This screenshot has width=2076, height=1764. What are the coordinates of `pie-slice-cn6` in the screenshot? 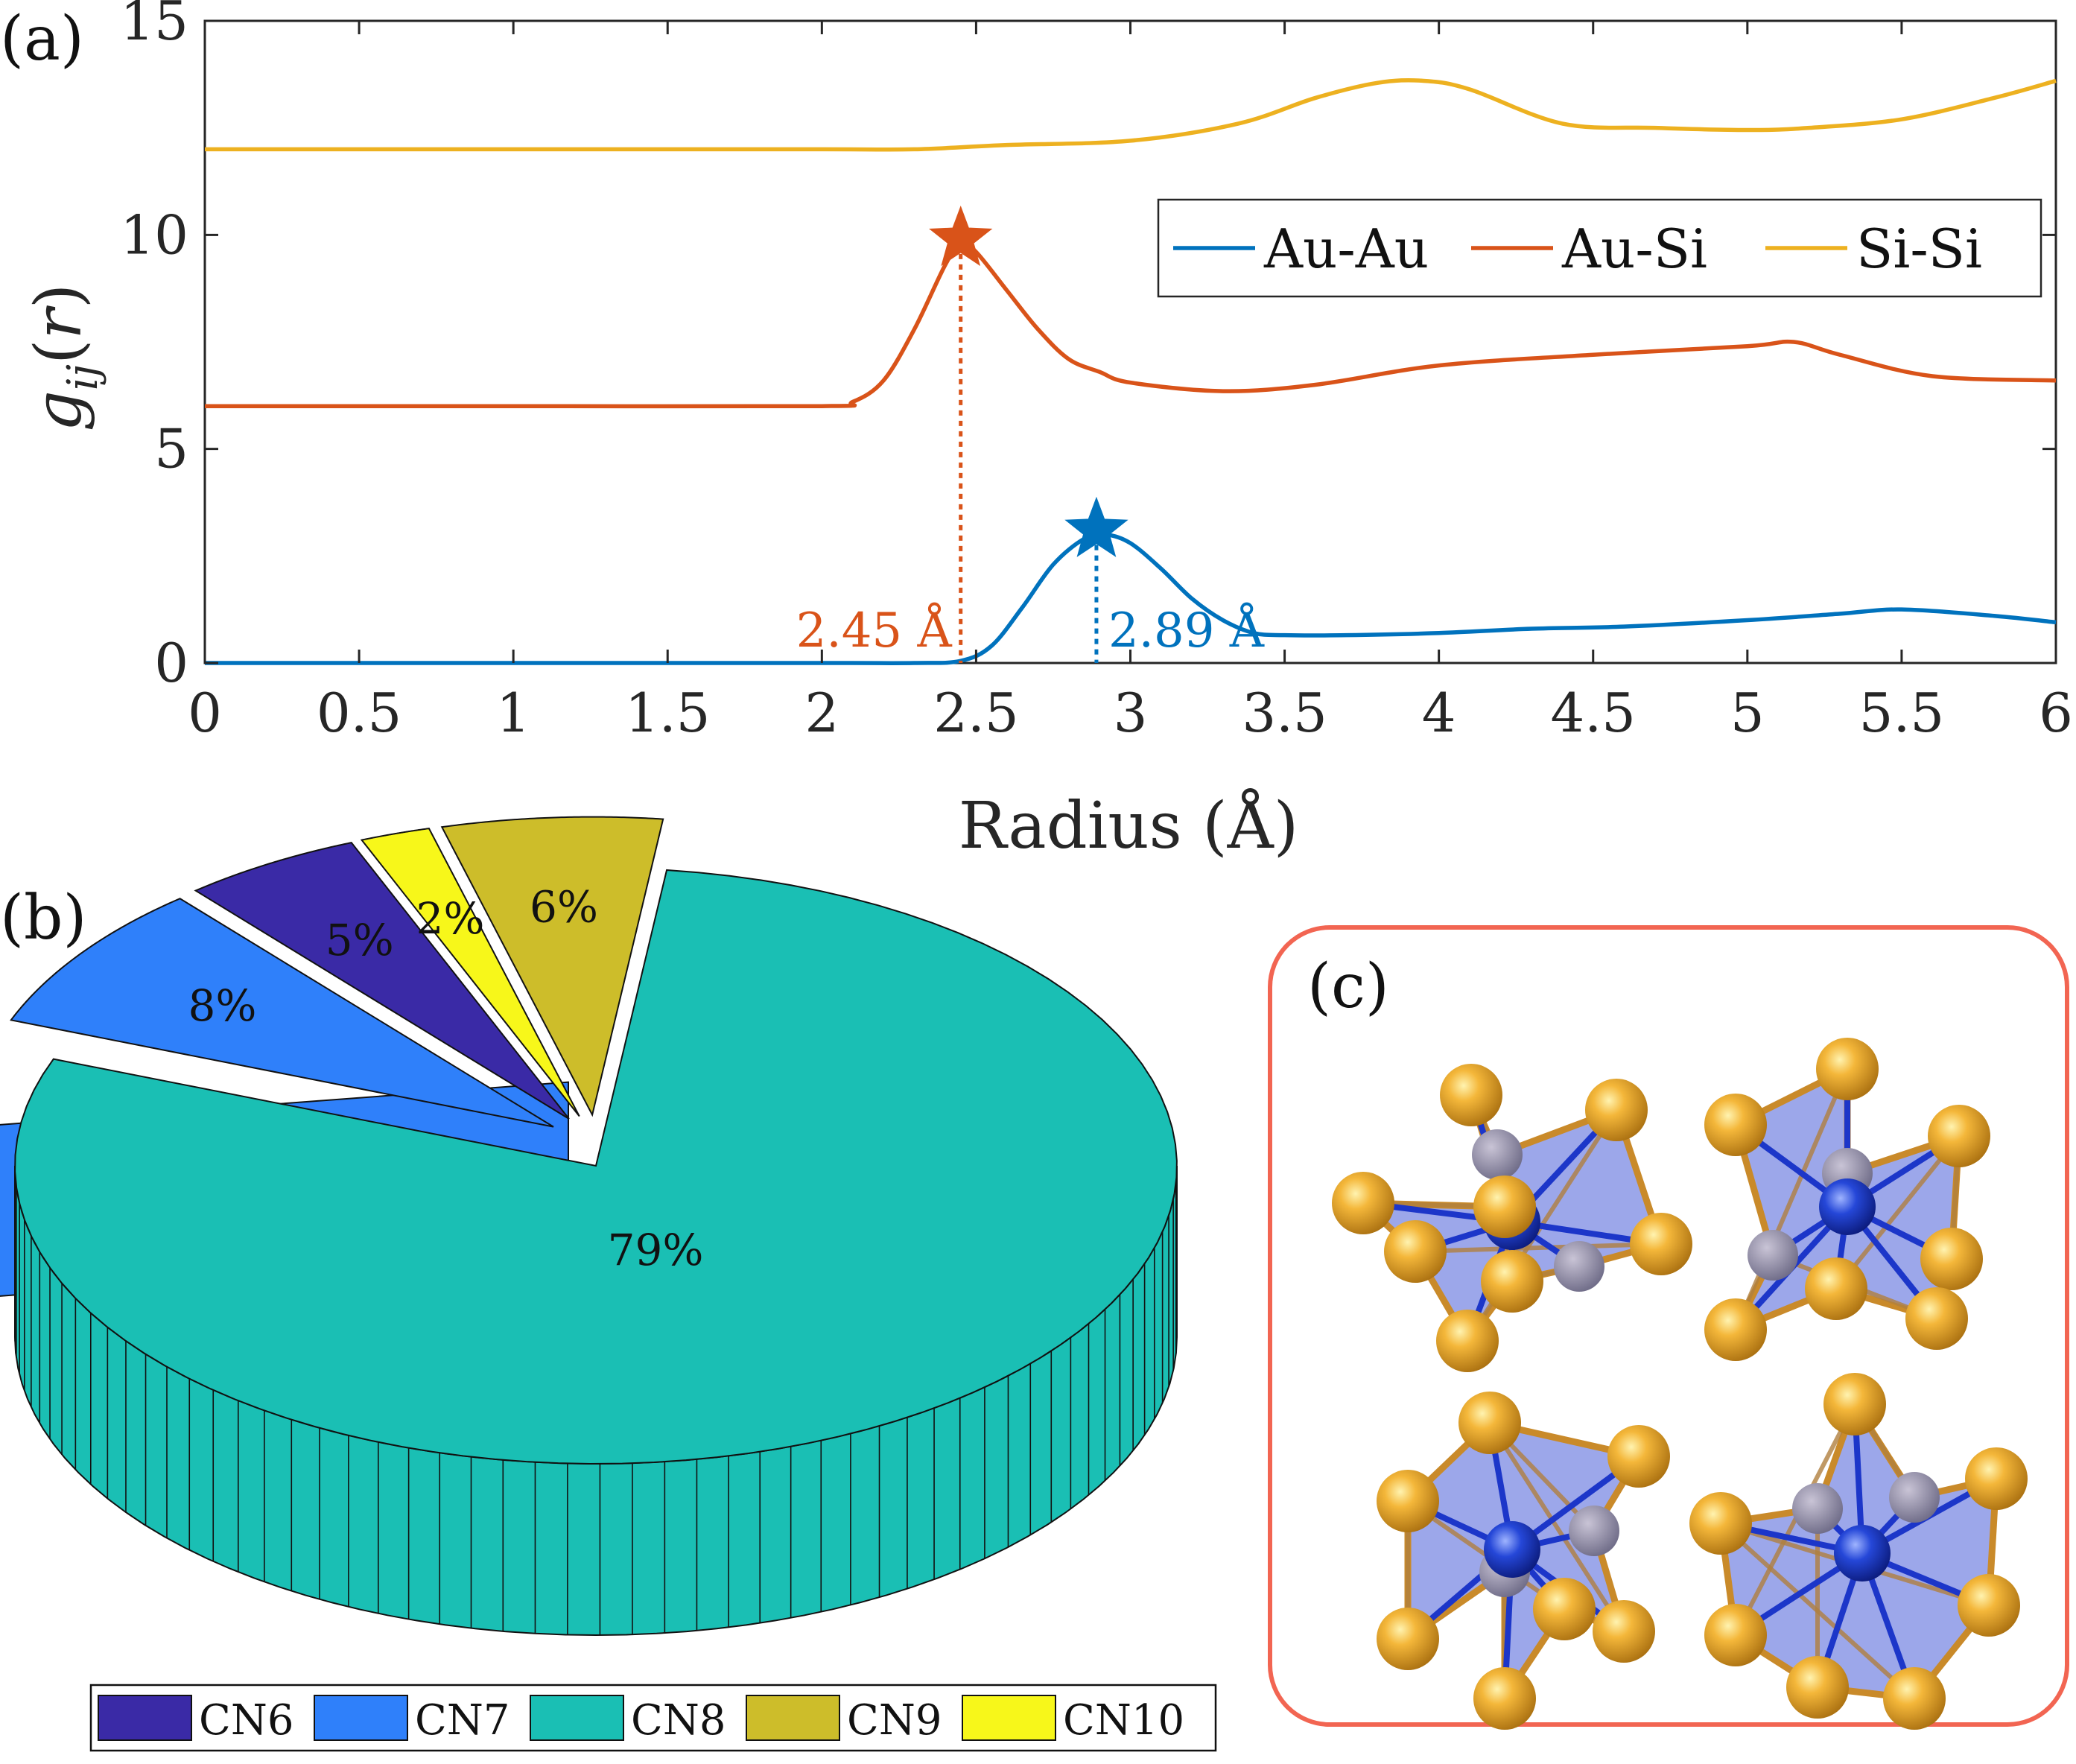 It's located at (382, 981).